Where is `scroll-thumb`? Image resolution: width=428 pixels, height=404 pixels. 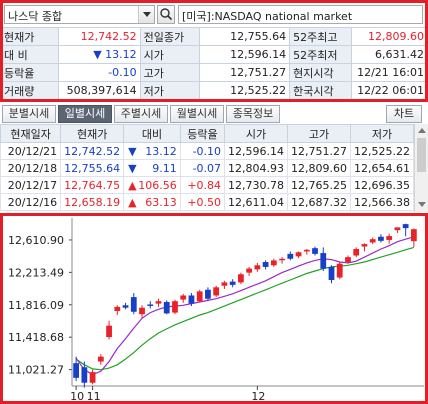
scroll-thumb is located at coordinates (421, 155).